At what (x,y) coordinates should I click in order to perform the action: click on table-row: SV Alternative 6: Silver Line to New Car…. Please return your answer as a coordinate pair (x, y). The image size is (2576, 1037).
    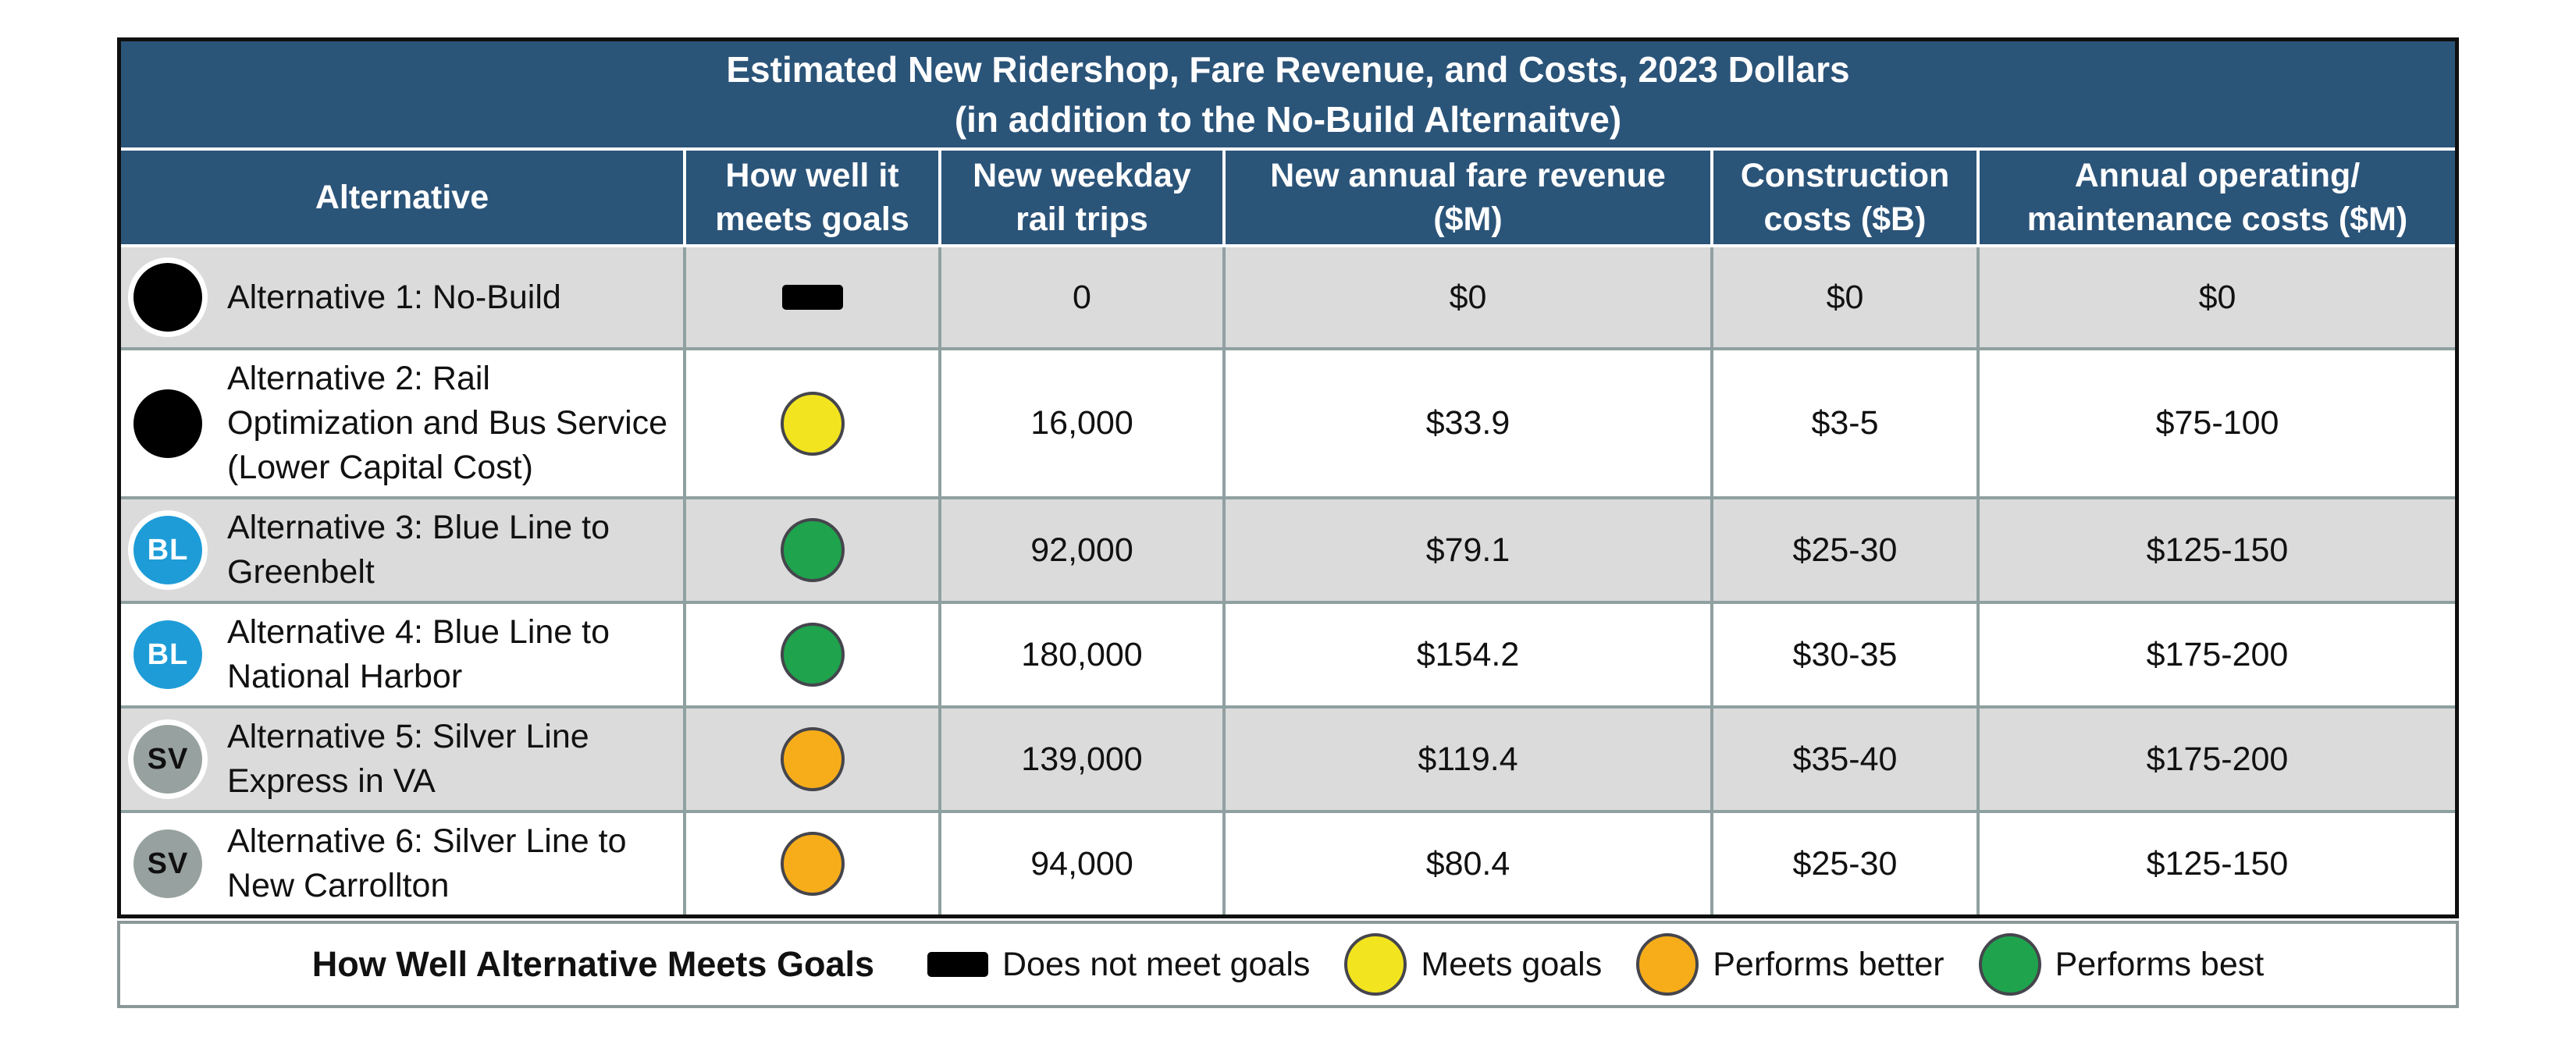
    Looking at the image, I should click on (1288, 862).